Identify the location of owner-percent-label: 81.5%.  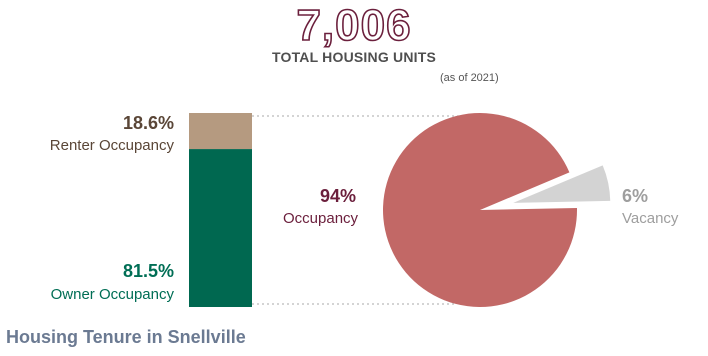
(148, 271).